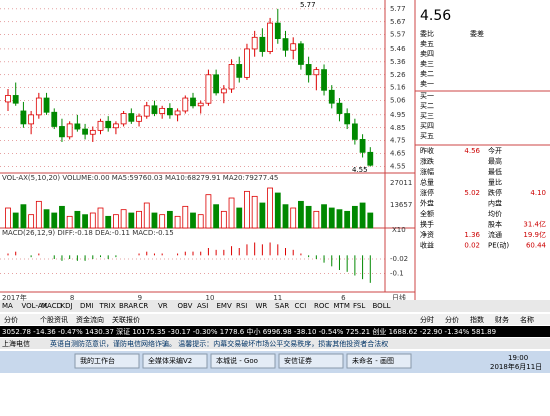  I want to click on price-tick: 5.77, so click(398, 9).